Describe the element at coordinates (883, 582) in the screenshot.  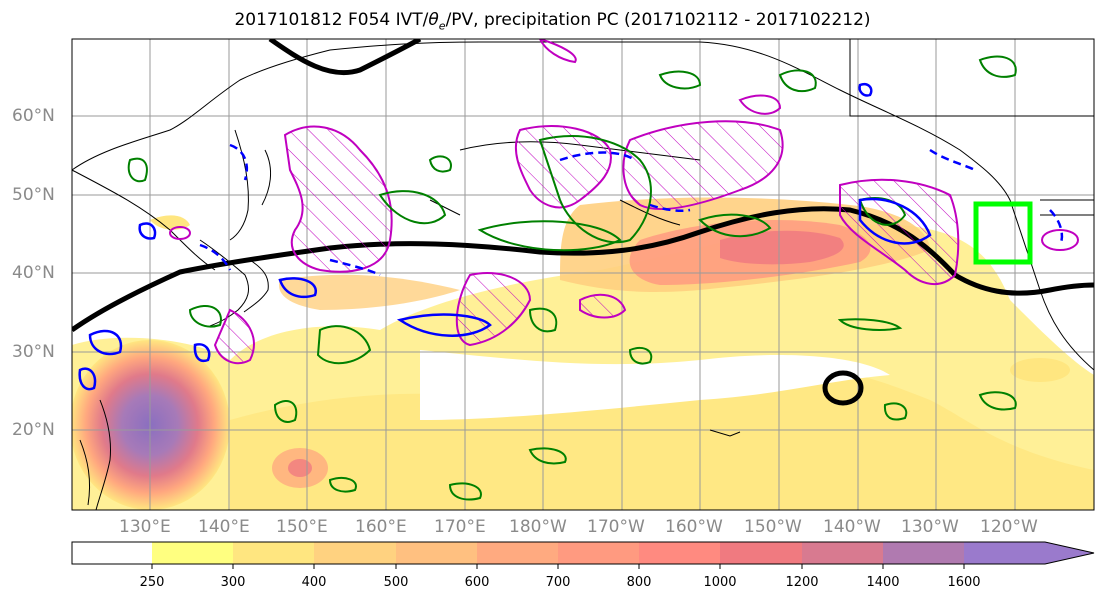
I see `colorbar-label-1400: 1400` at that location.